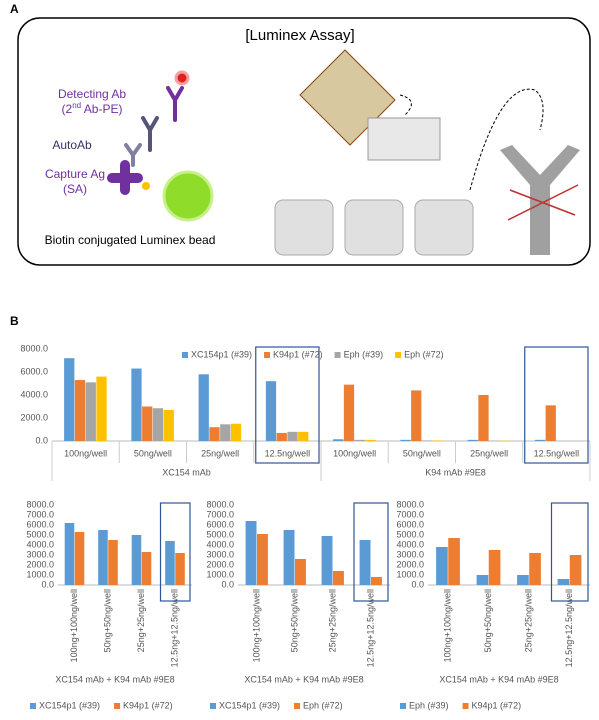  What do you see at coordinates (92, 108) in the screenshot?
I see `detecting-ab-sub: (2nd Ab-PE)` at bounding box center [92, 108].